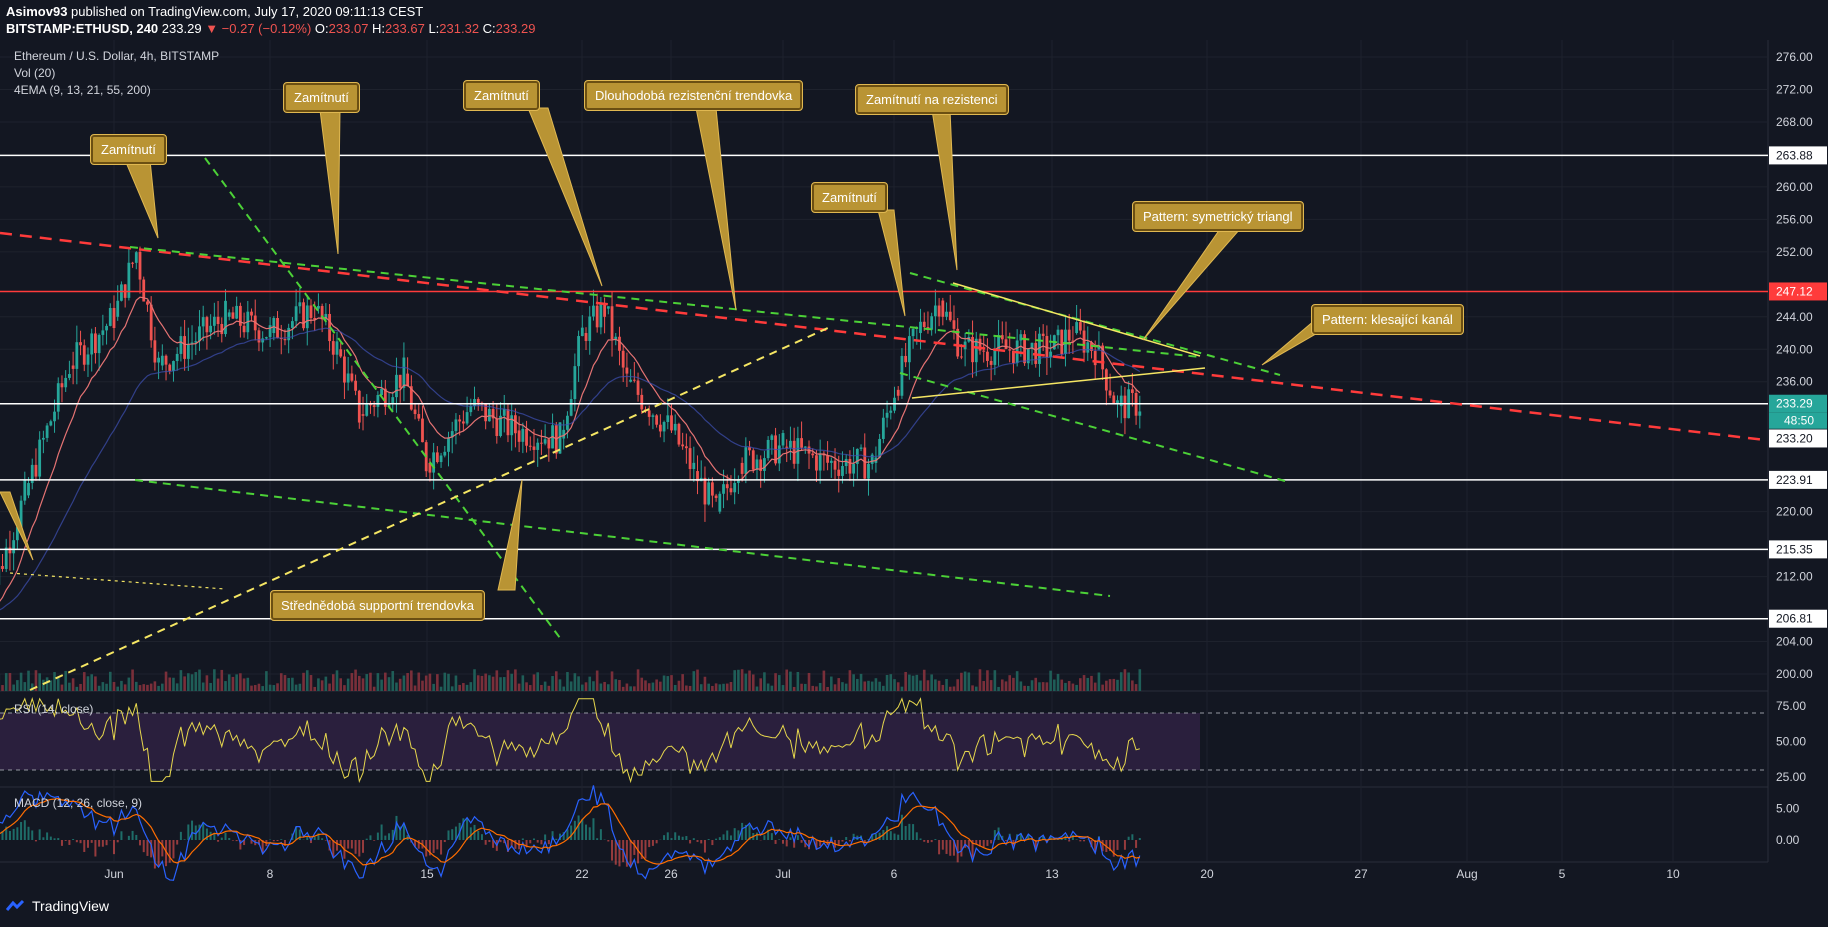 This screenshot has width=1828, height=927. I want to click on callout-support-trendline: Střednědobá supportní trendovka, so click(377, 605).